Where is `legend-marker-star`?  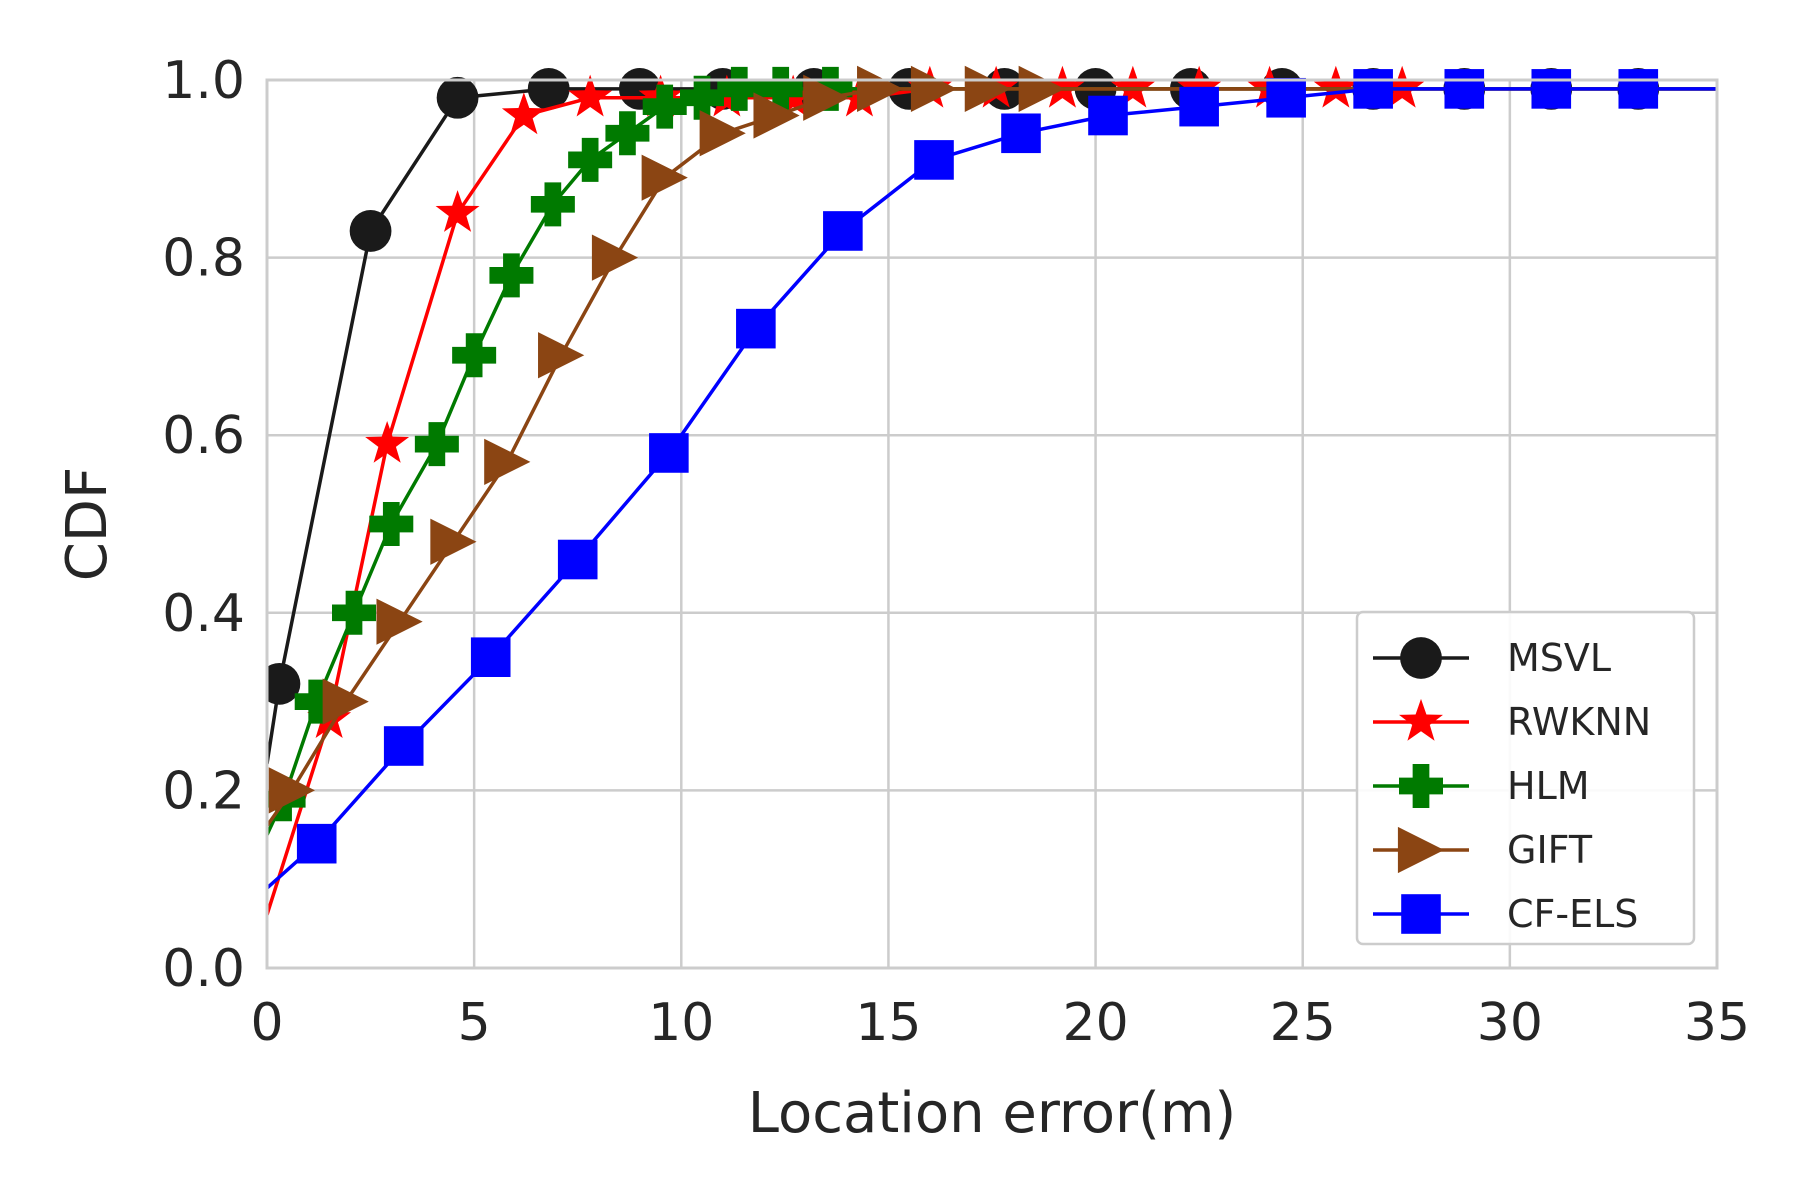
legend-marker-star is located at coordinates (1421, 719).